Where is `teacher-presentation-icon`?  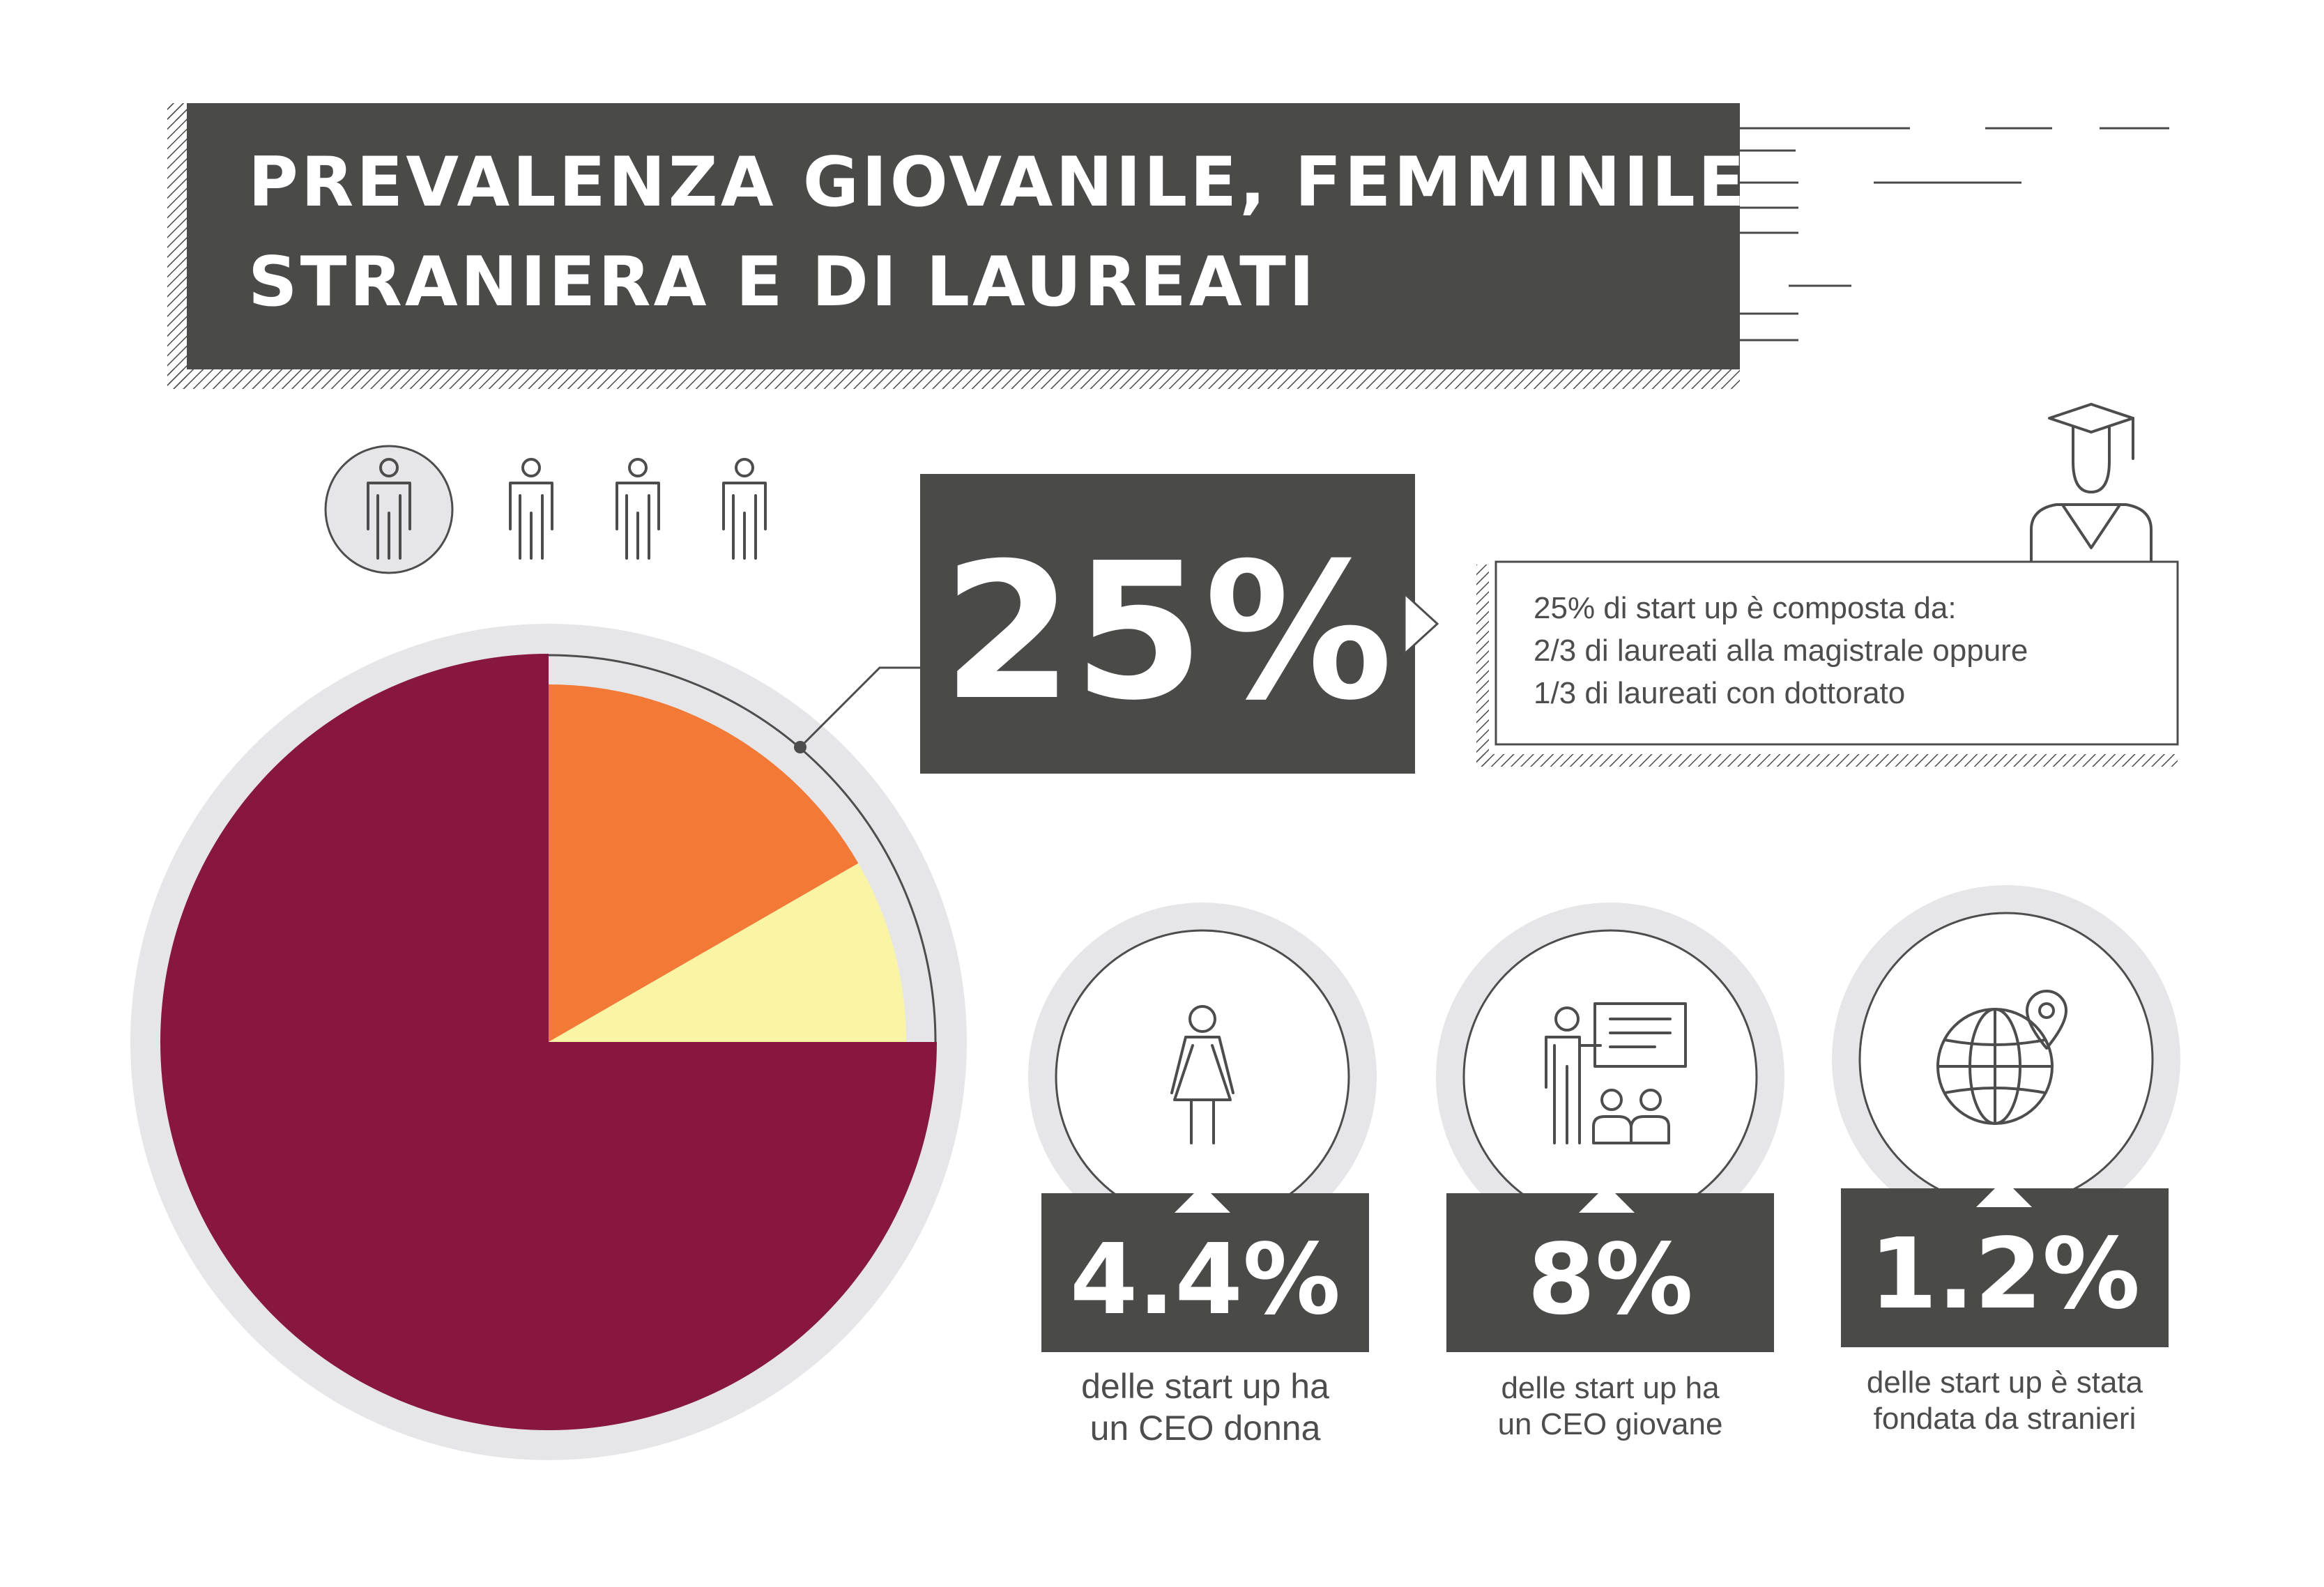
teacher-presentation-icon is located at coordinates (1616, 1073).